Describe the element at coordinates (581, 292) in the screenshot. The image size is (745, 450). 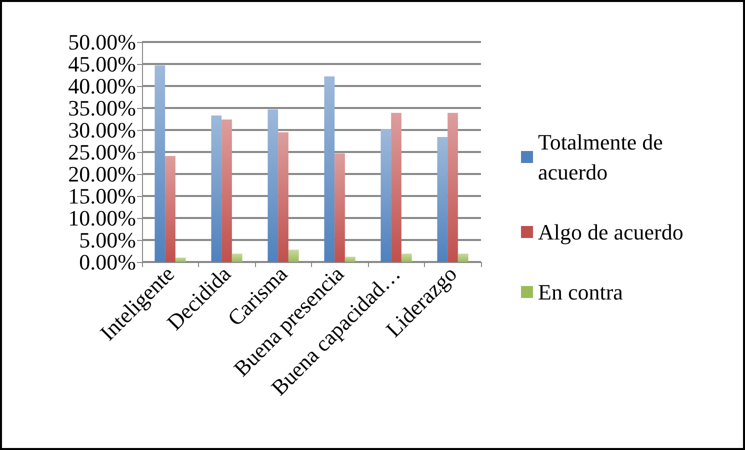
I see `legend-label: En contra` at that location.